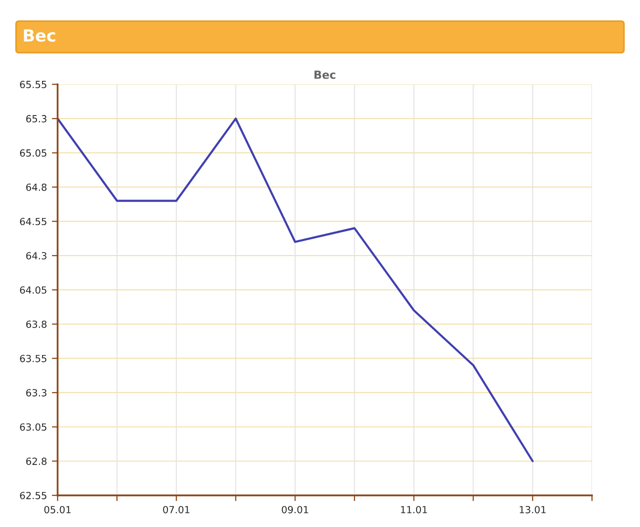  Describe the element at coordinates (36, 392) in the screenshot. I see `y-tick-label: 63.3` at that location.